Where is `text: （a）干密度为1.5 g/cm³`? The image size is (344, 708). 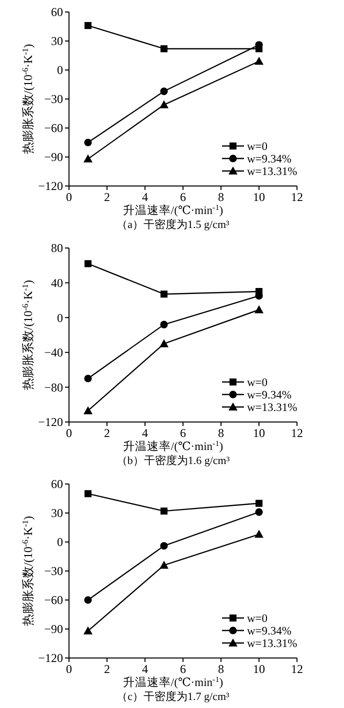
text: （a）干密度为1.5 g/cm³ is located at coordinates (173, 224).